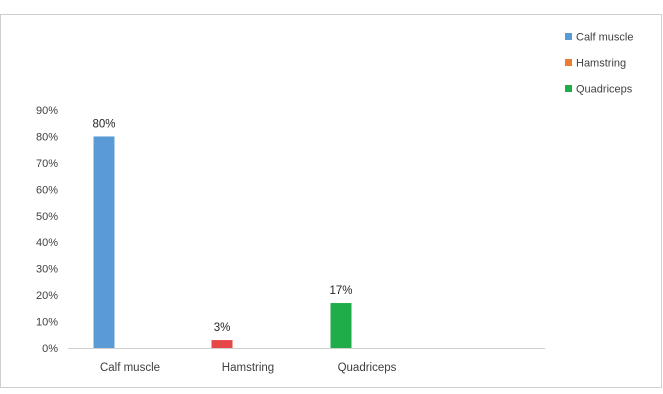 This screenshot has width=663, height=394. Describe the element at coordinates (222, 344) in the screenshot. I see `bar-hamstring` at that location.